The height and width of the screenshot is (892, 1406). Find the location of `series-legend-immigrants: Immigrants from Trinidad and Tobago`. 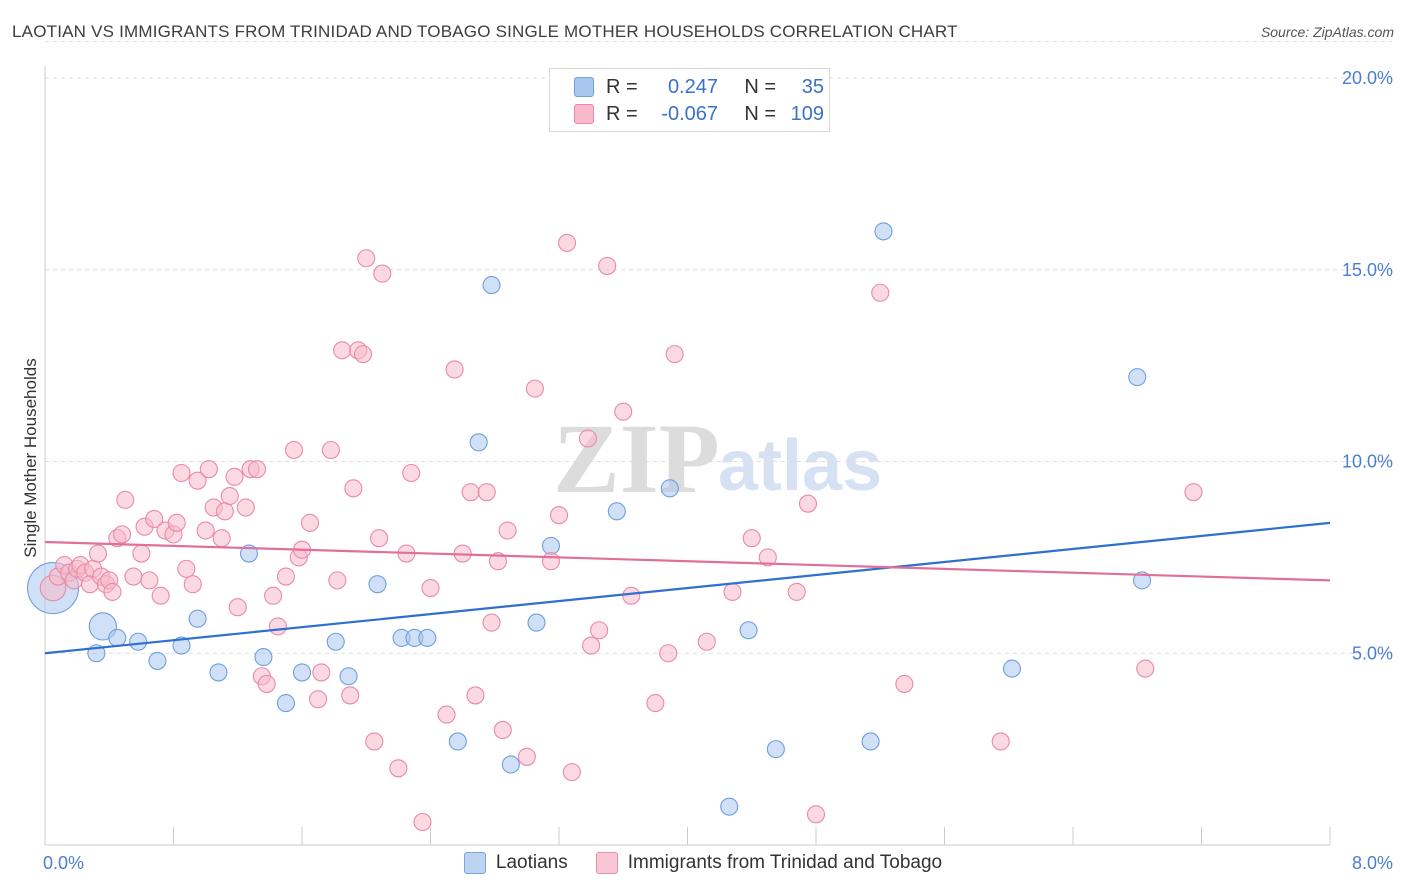

series-legend-immigrants: Immigrants from Trinidad and Tobago is located at coordinates (769, 863).